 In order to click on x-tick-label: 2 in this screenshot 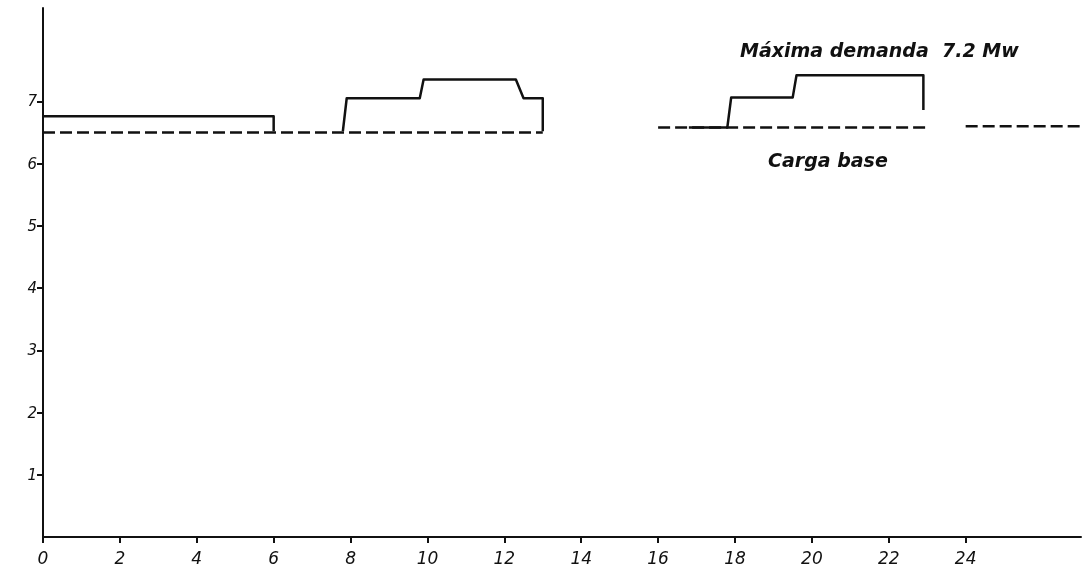, I will do `click(120, 557)`.